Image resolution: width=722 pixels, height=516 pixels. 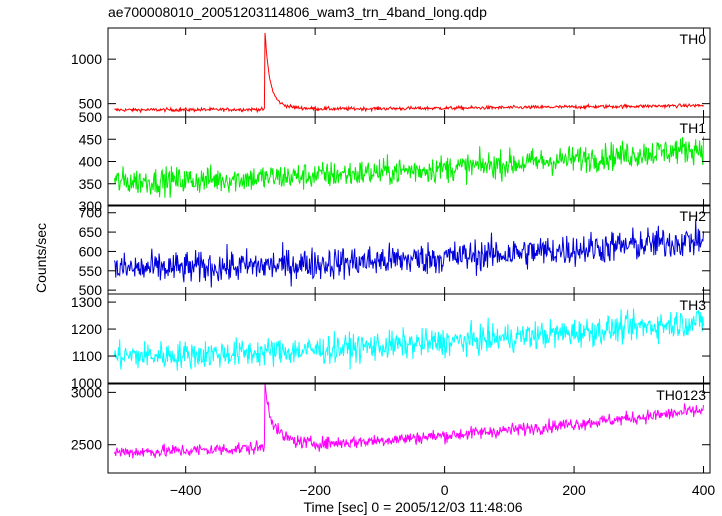 I want to click on y-tick-label: 650, so click(x=91, y=232).